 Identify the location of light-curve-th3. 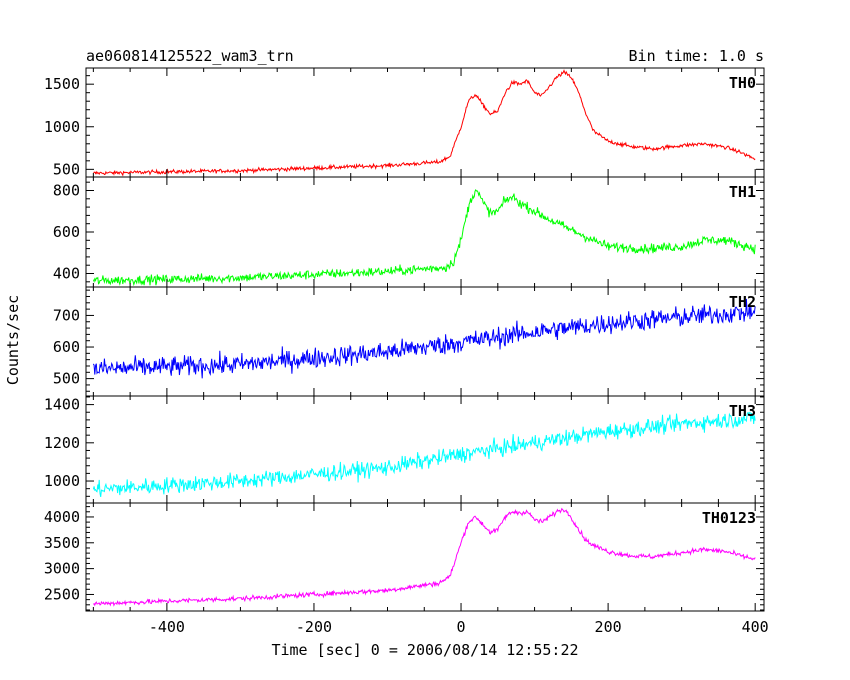
(424, 454).